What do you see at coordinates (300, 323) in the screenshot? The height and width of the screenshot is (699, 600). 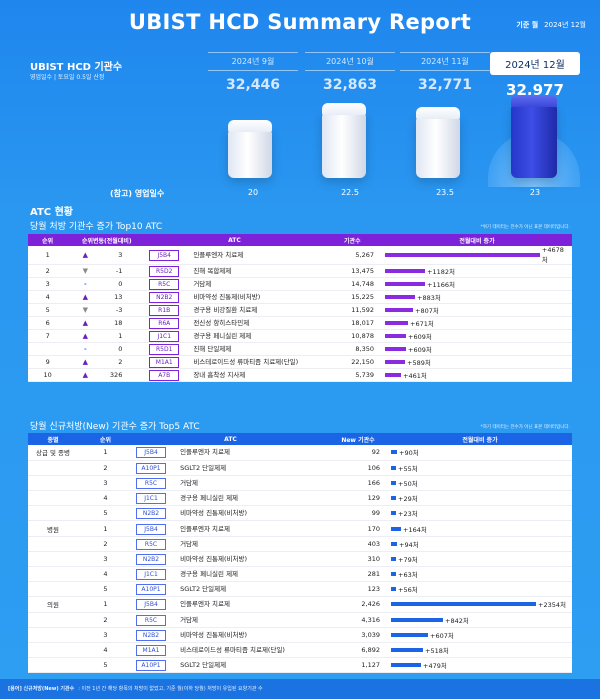 I see `table-row: 6 ▲ 18 R6A 전신성 항히스타민제 18,017 +671처` at bounding box center [300, 323].